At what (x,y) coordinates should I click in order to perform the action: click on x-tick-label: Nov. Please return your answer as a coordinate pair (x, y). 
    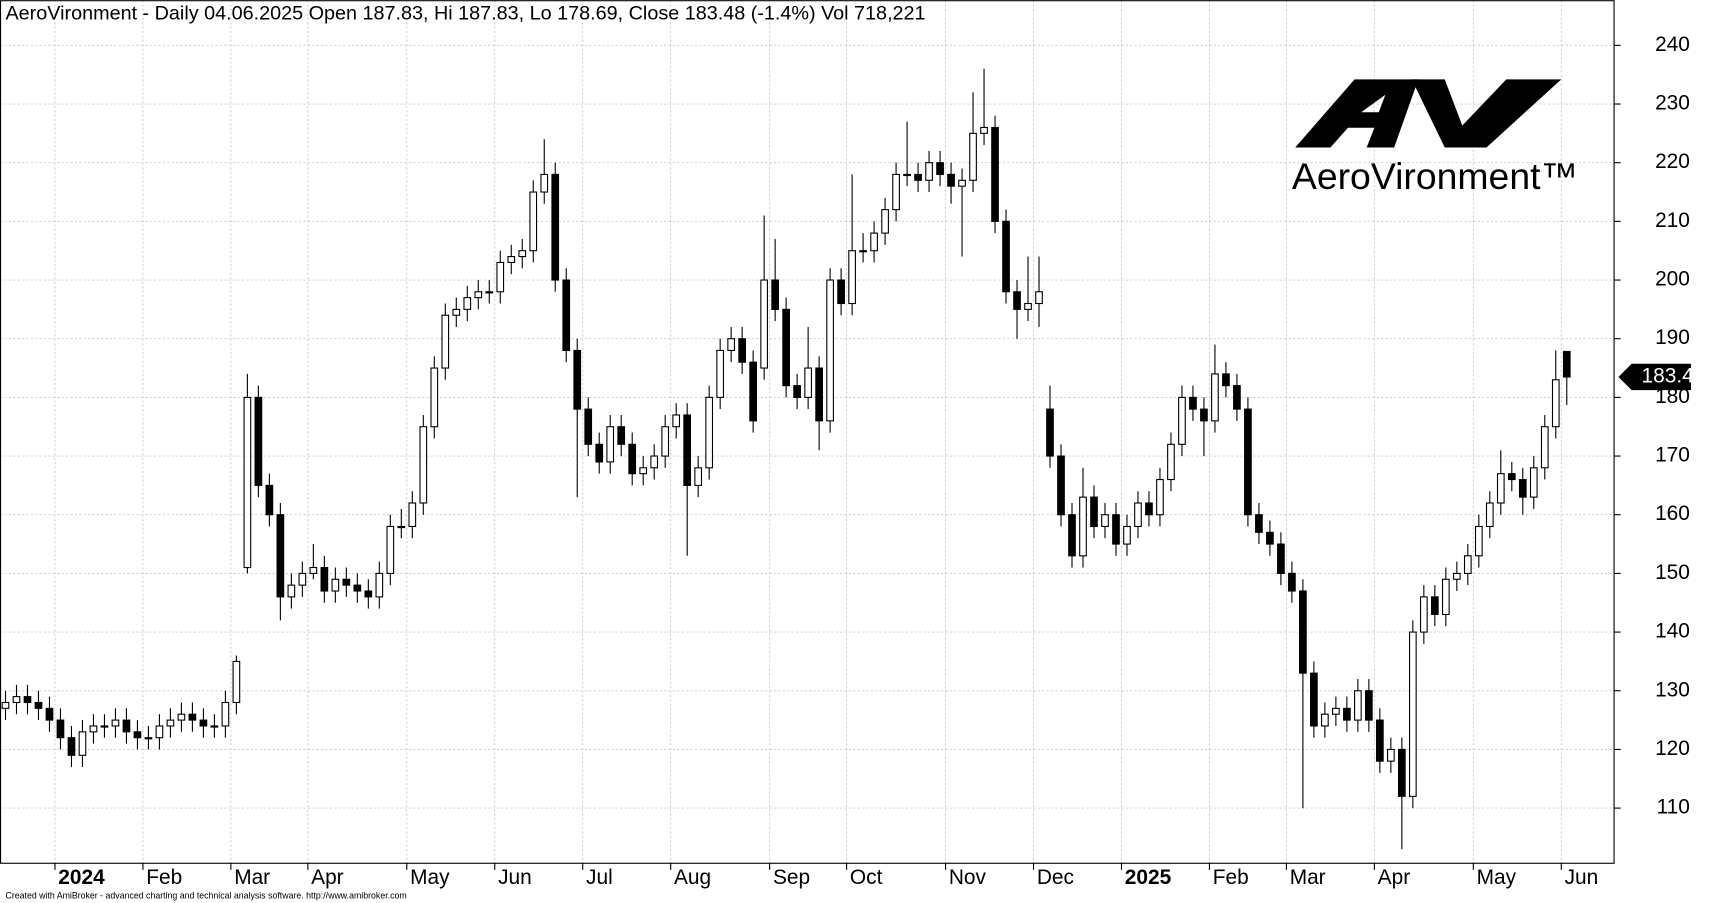
    Looking at the image, I should click on (968, 877).